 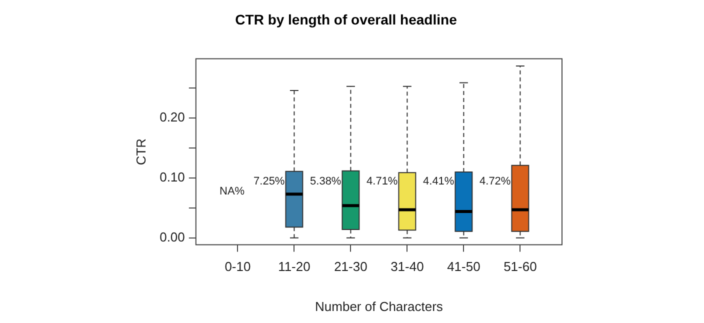 I want to click on x-tick-label: 21-30, so click(x=351, y=266).